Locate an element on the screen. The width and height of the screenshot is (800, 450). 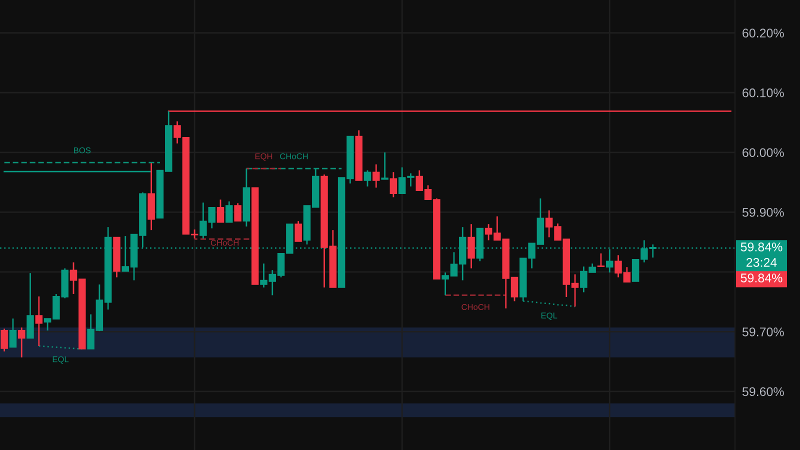
y-tick-label: 59.70% is located at coordinates (763, 331).